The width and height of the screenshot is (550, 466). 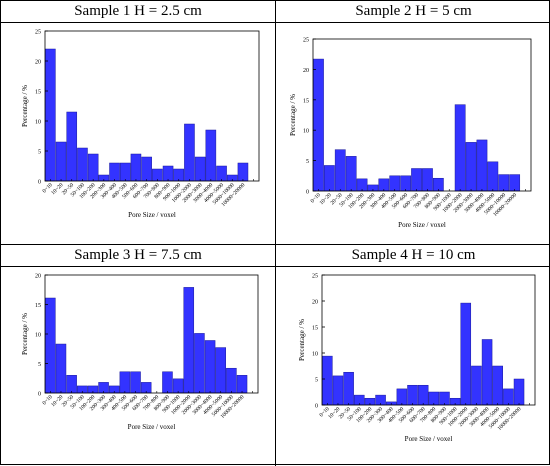 What do you see at coordinates (275, 233) in the screenshot?
I see `grid-divider-vertical` at bounding box center [275, 233].